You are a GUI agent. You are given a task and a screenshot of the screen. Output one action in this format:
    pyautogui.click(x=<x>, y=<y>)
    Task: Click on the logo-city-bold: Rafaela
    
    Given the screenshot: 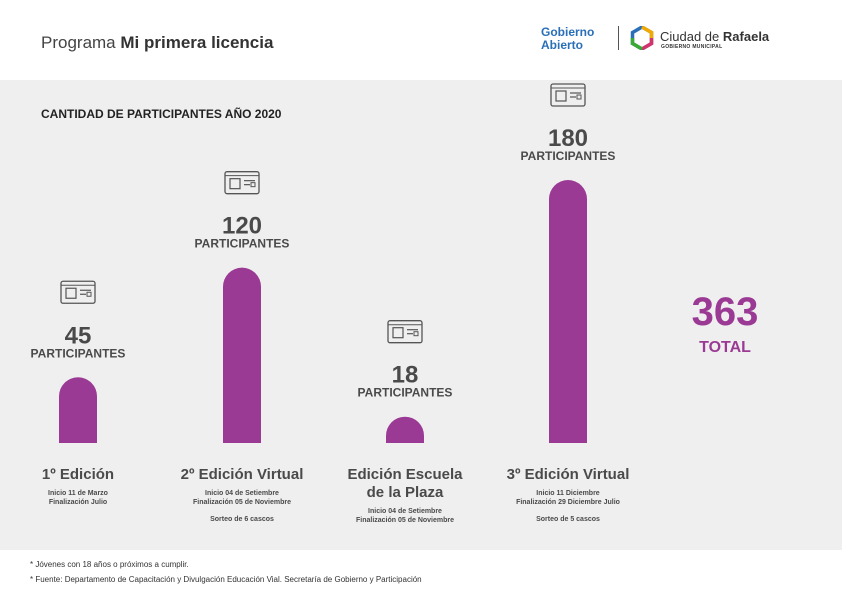 What is the action you would take?
    pyautogui.click(x=746, y=36)
    